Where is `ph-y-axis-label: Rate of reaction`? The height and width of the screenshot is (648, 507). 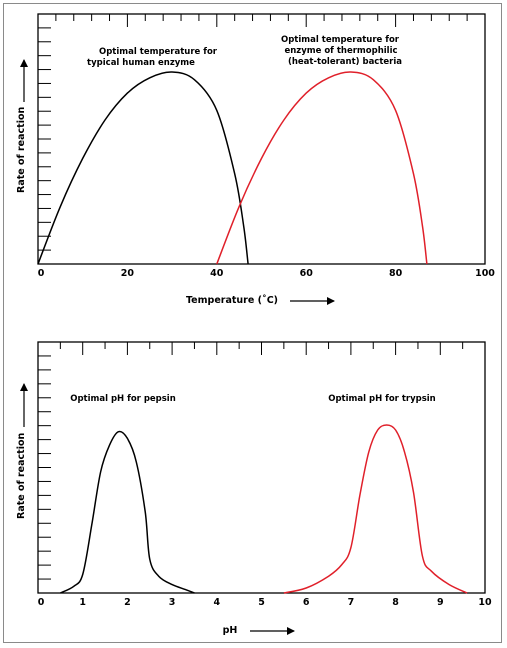
ph-y-axis-label: Rate of reaction is located at coordinates (21, 476).